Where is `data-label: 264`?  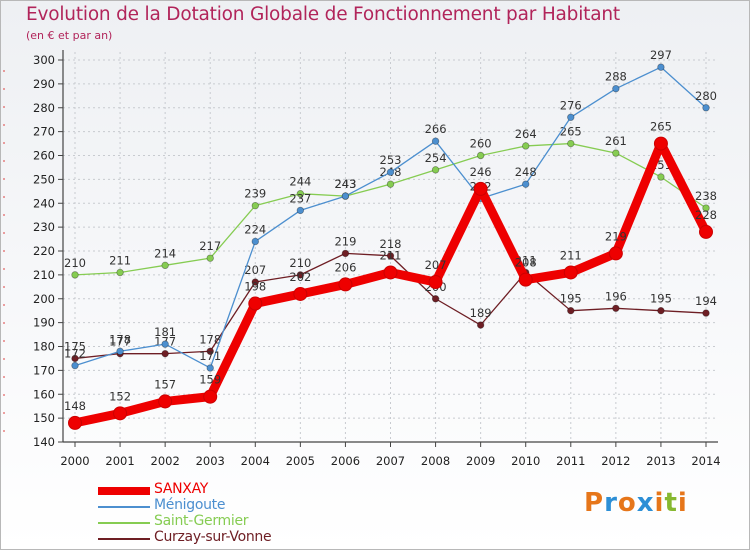
data-label: 264 is located at coordinates (526, 134).